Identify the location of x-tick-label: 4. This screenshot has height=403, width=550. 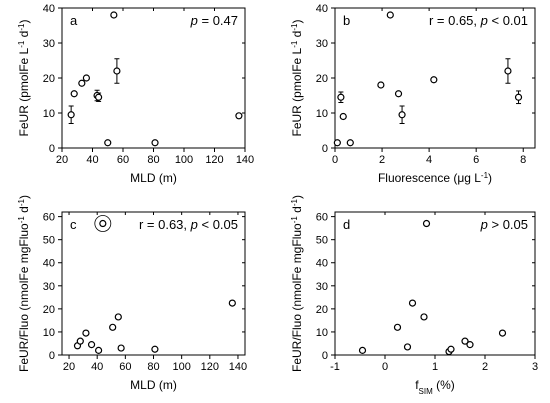
(429, 160).